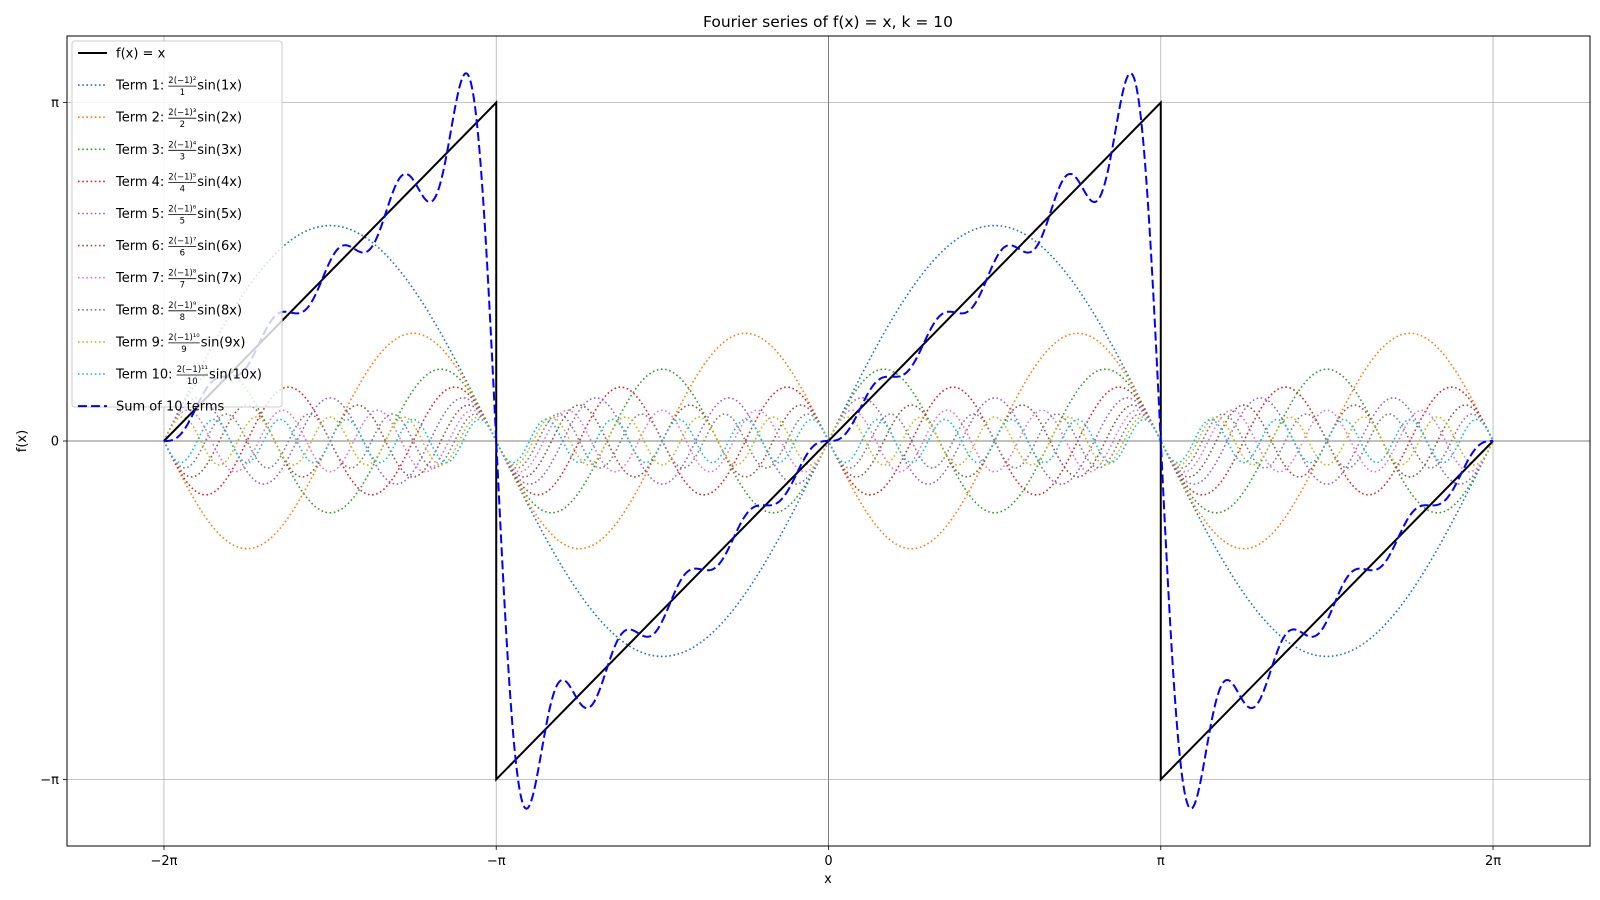  I want to click on legend-frac-denominator: 2, so click(182, 125).